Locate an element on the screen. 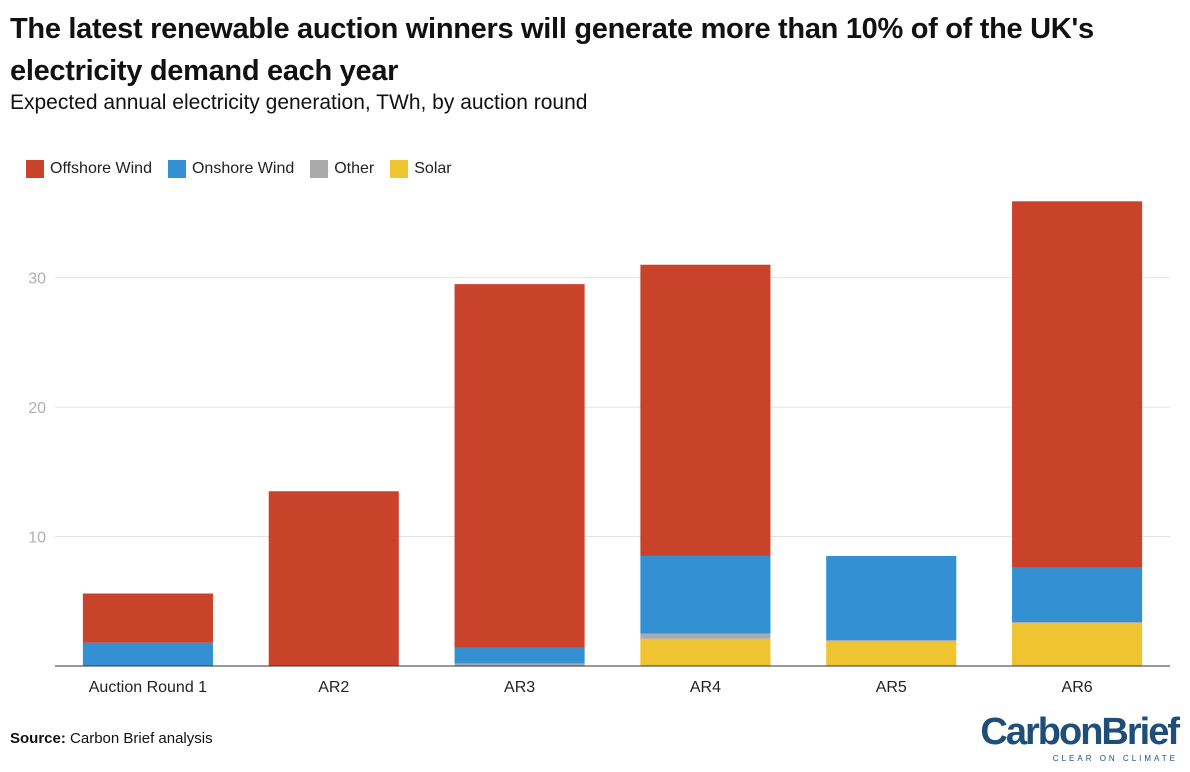  legend-label: Offshore Wind is located at coordinates (101, 168).